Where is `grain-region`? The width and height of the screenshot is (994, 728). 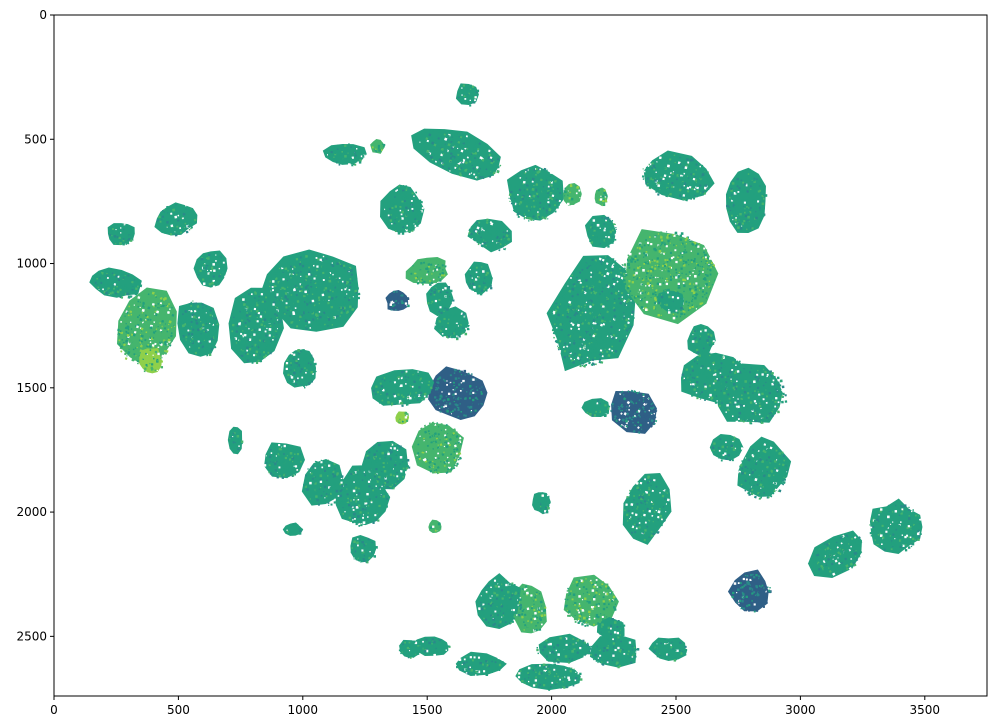 grain-region is located at coordinates (402, 209).